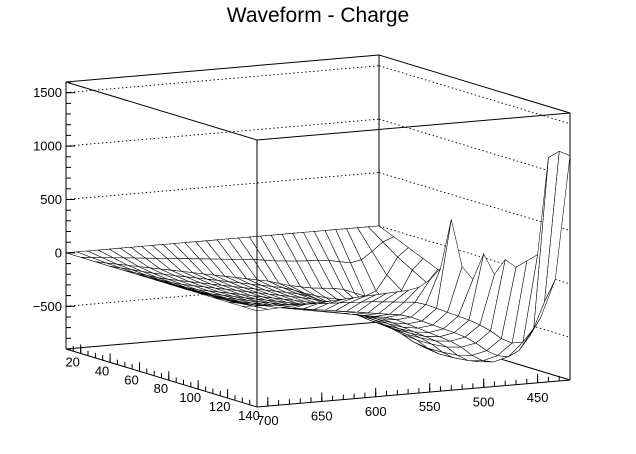  I want to click on y-tick-label: 450, so click(538, 397).